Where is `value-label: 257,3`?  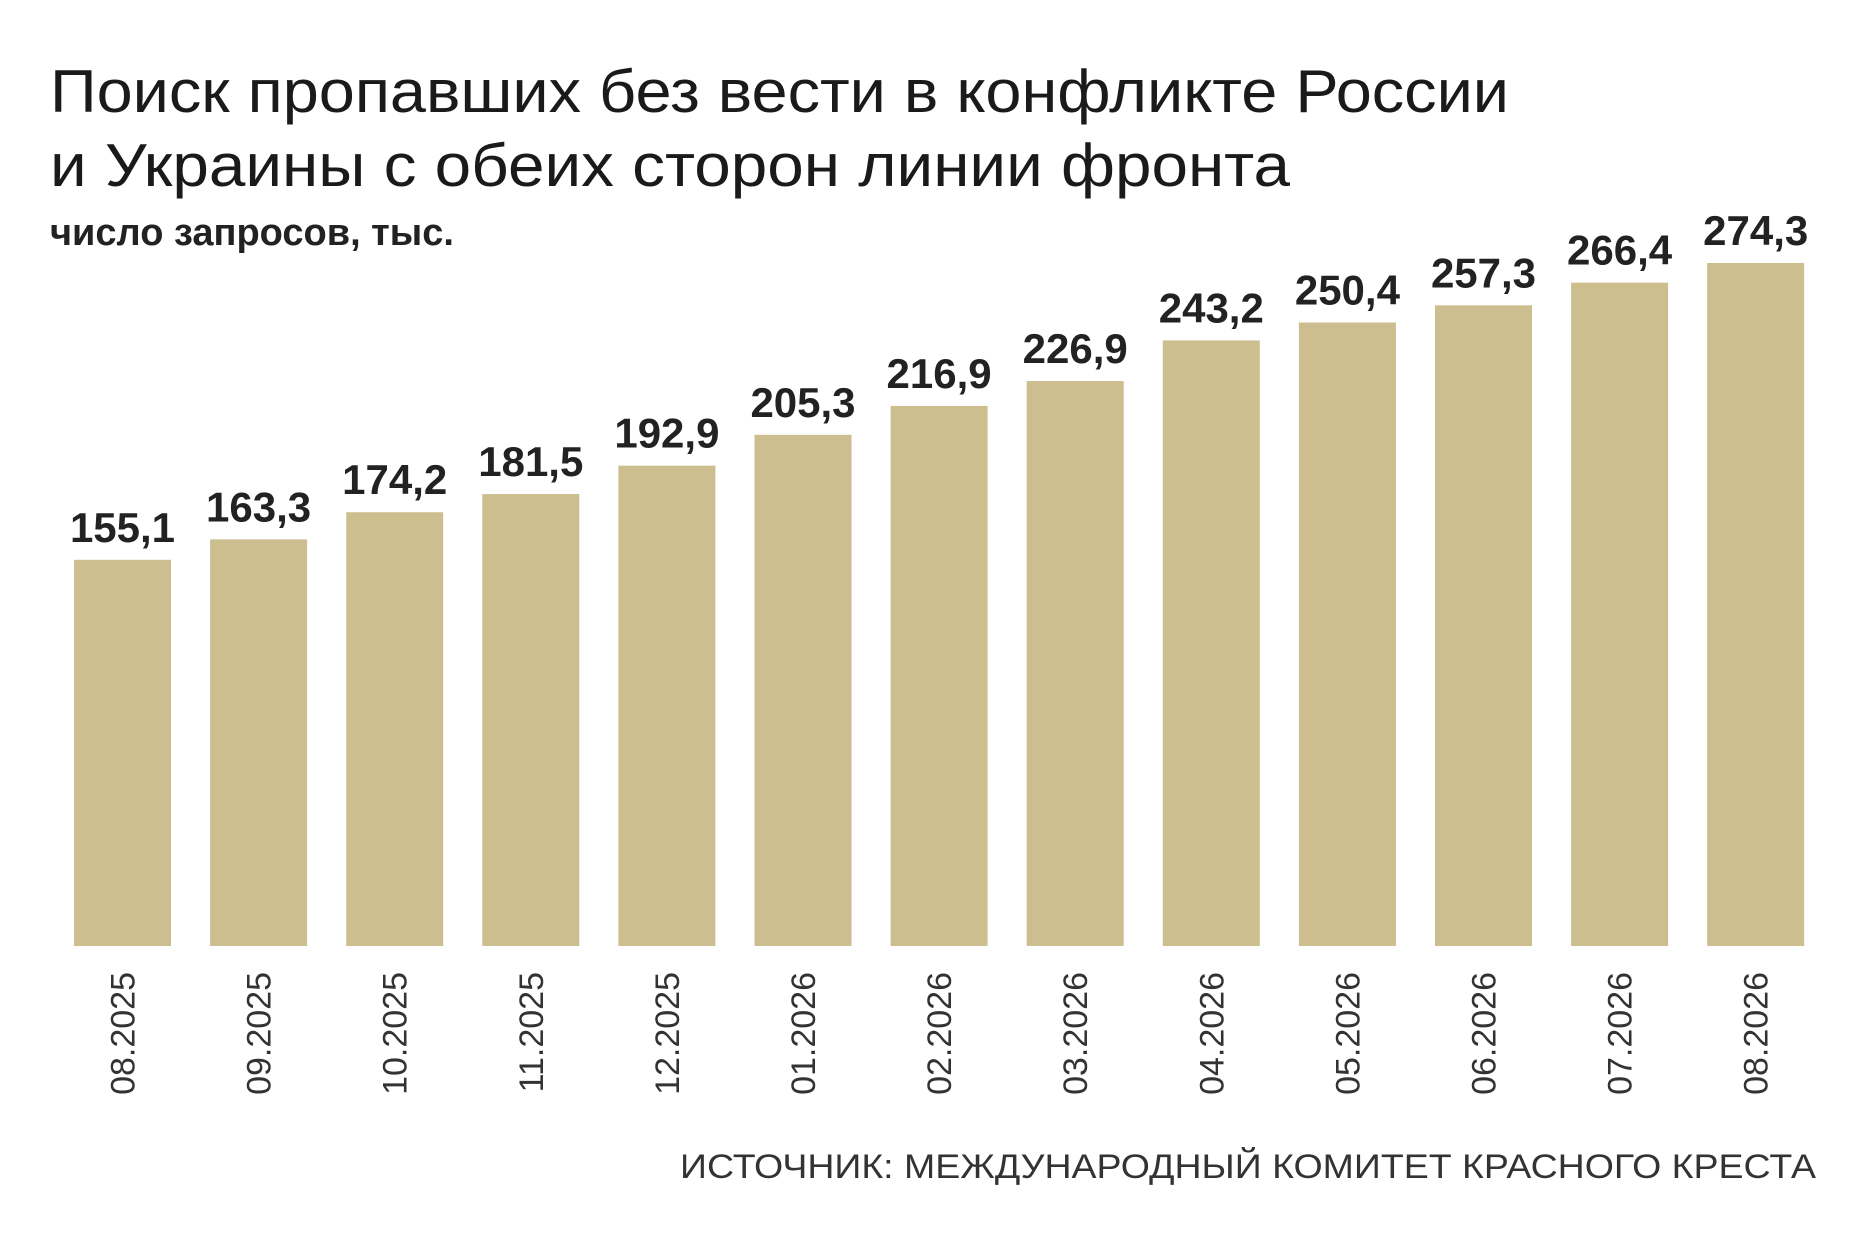 value-label: 257,3 is located at coordinates (1483, 272).